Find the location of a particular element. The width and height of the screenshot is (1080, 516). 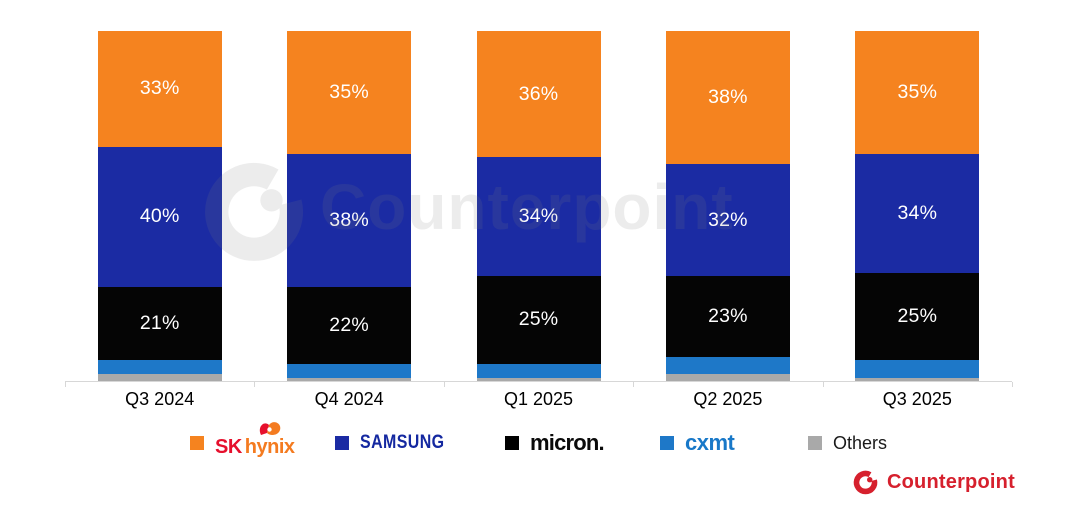

bar-slot-q4-2024: 35% 38% 22% is located at coordinates (348, 206).